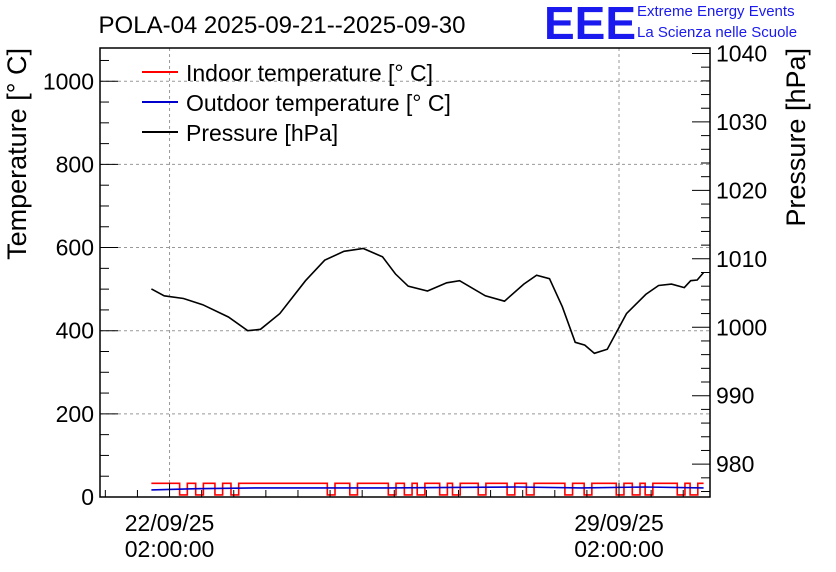  What do you see at coordinates (735, 464) in the screenshot?
I see `y2-tick-label: 980` at bounding box center [735, 464].